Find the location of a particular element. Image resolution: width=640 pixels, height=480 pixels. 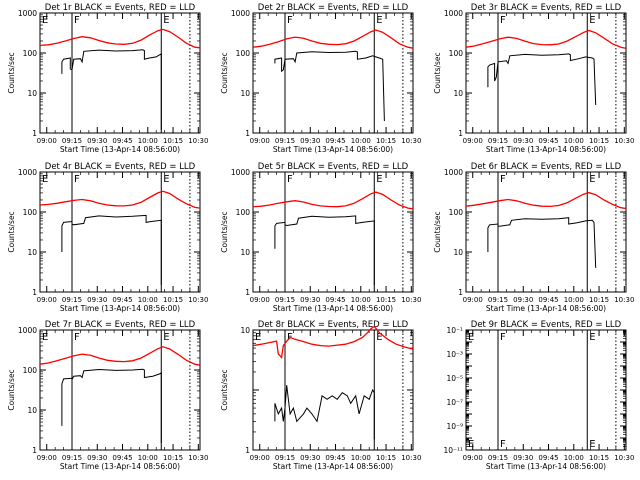

chart-2-marker-label: F is located at coordinates (503, 20).